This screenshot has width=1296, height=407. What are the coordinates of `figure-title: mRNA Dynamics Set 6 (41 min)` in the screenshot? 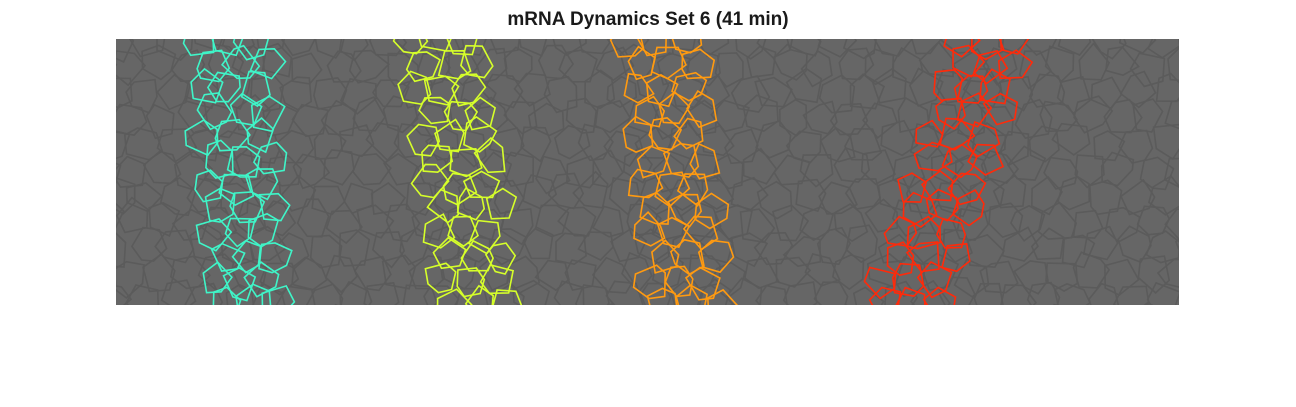 It's located at (648, 19).